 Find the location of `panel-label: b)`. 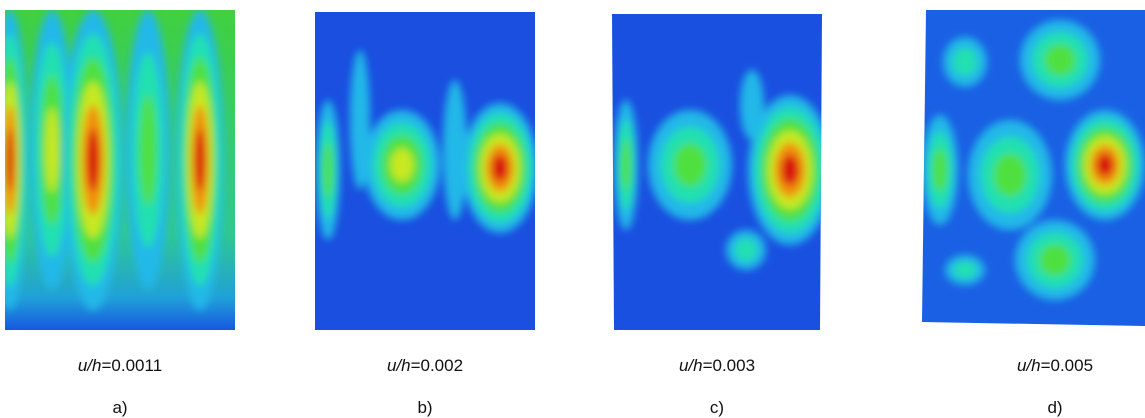

panel-label: b) is located at coordinates (425, 407).